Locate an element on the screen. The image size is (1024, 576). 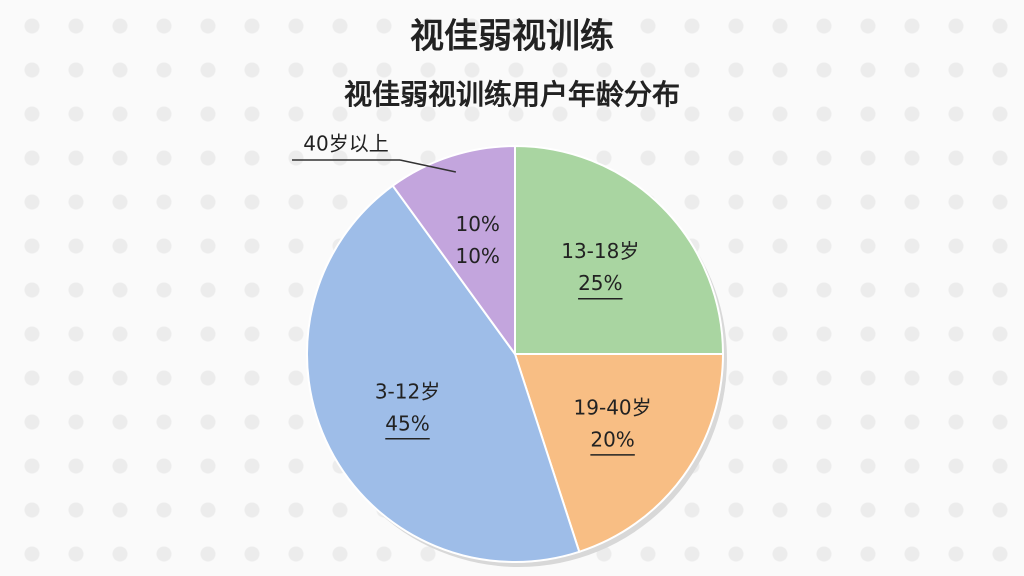
annotation: 10% is located at coordinates (477, 224).